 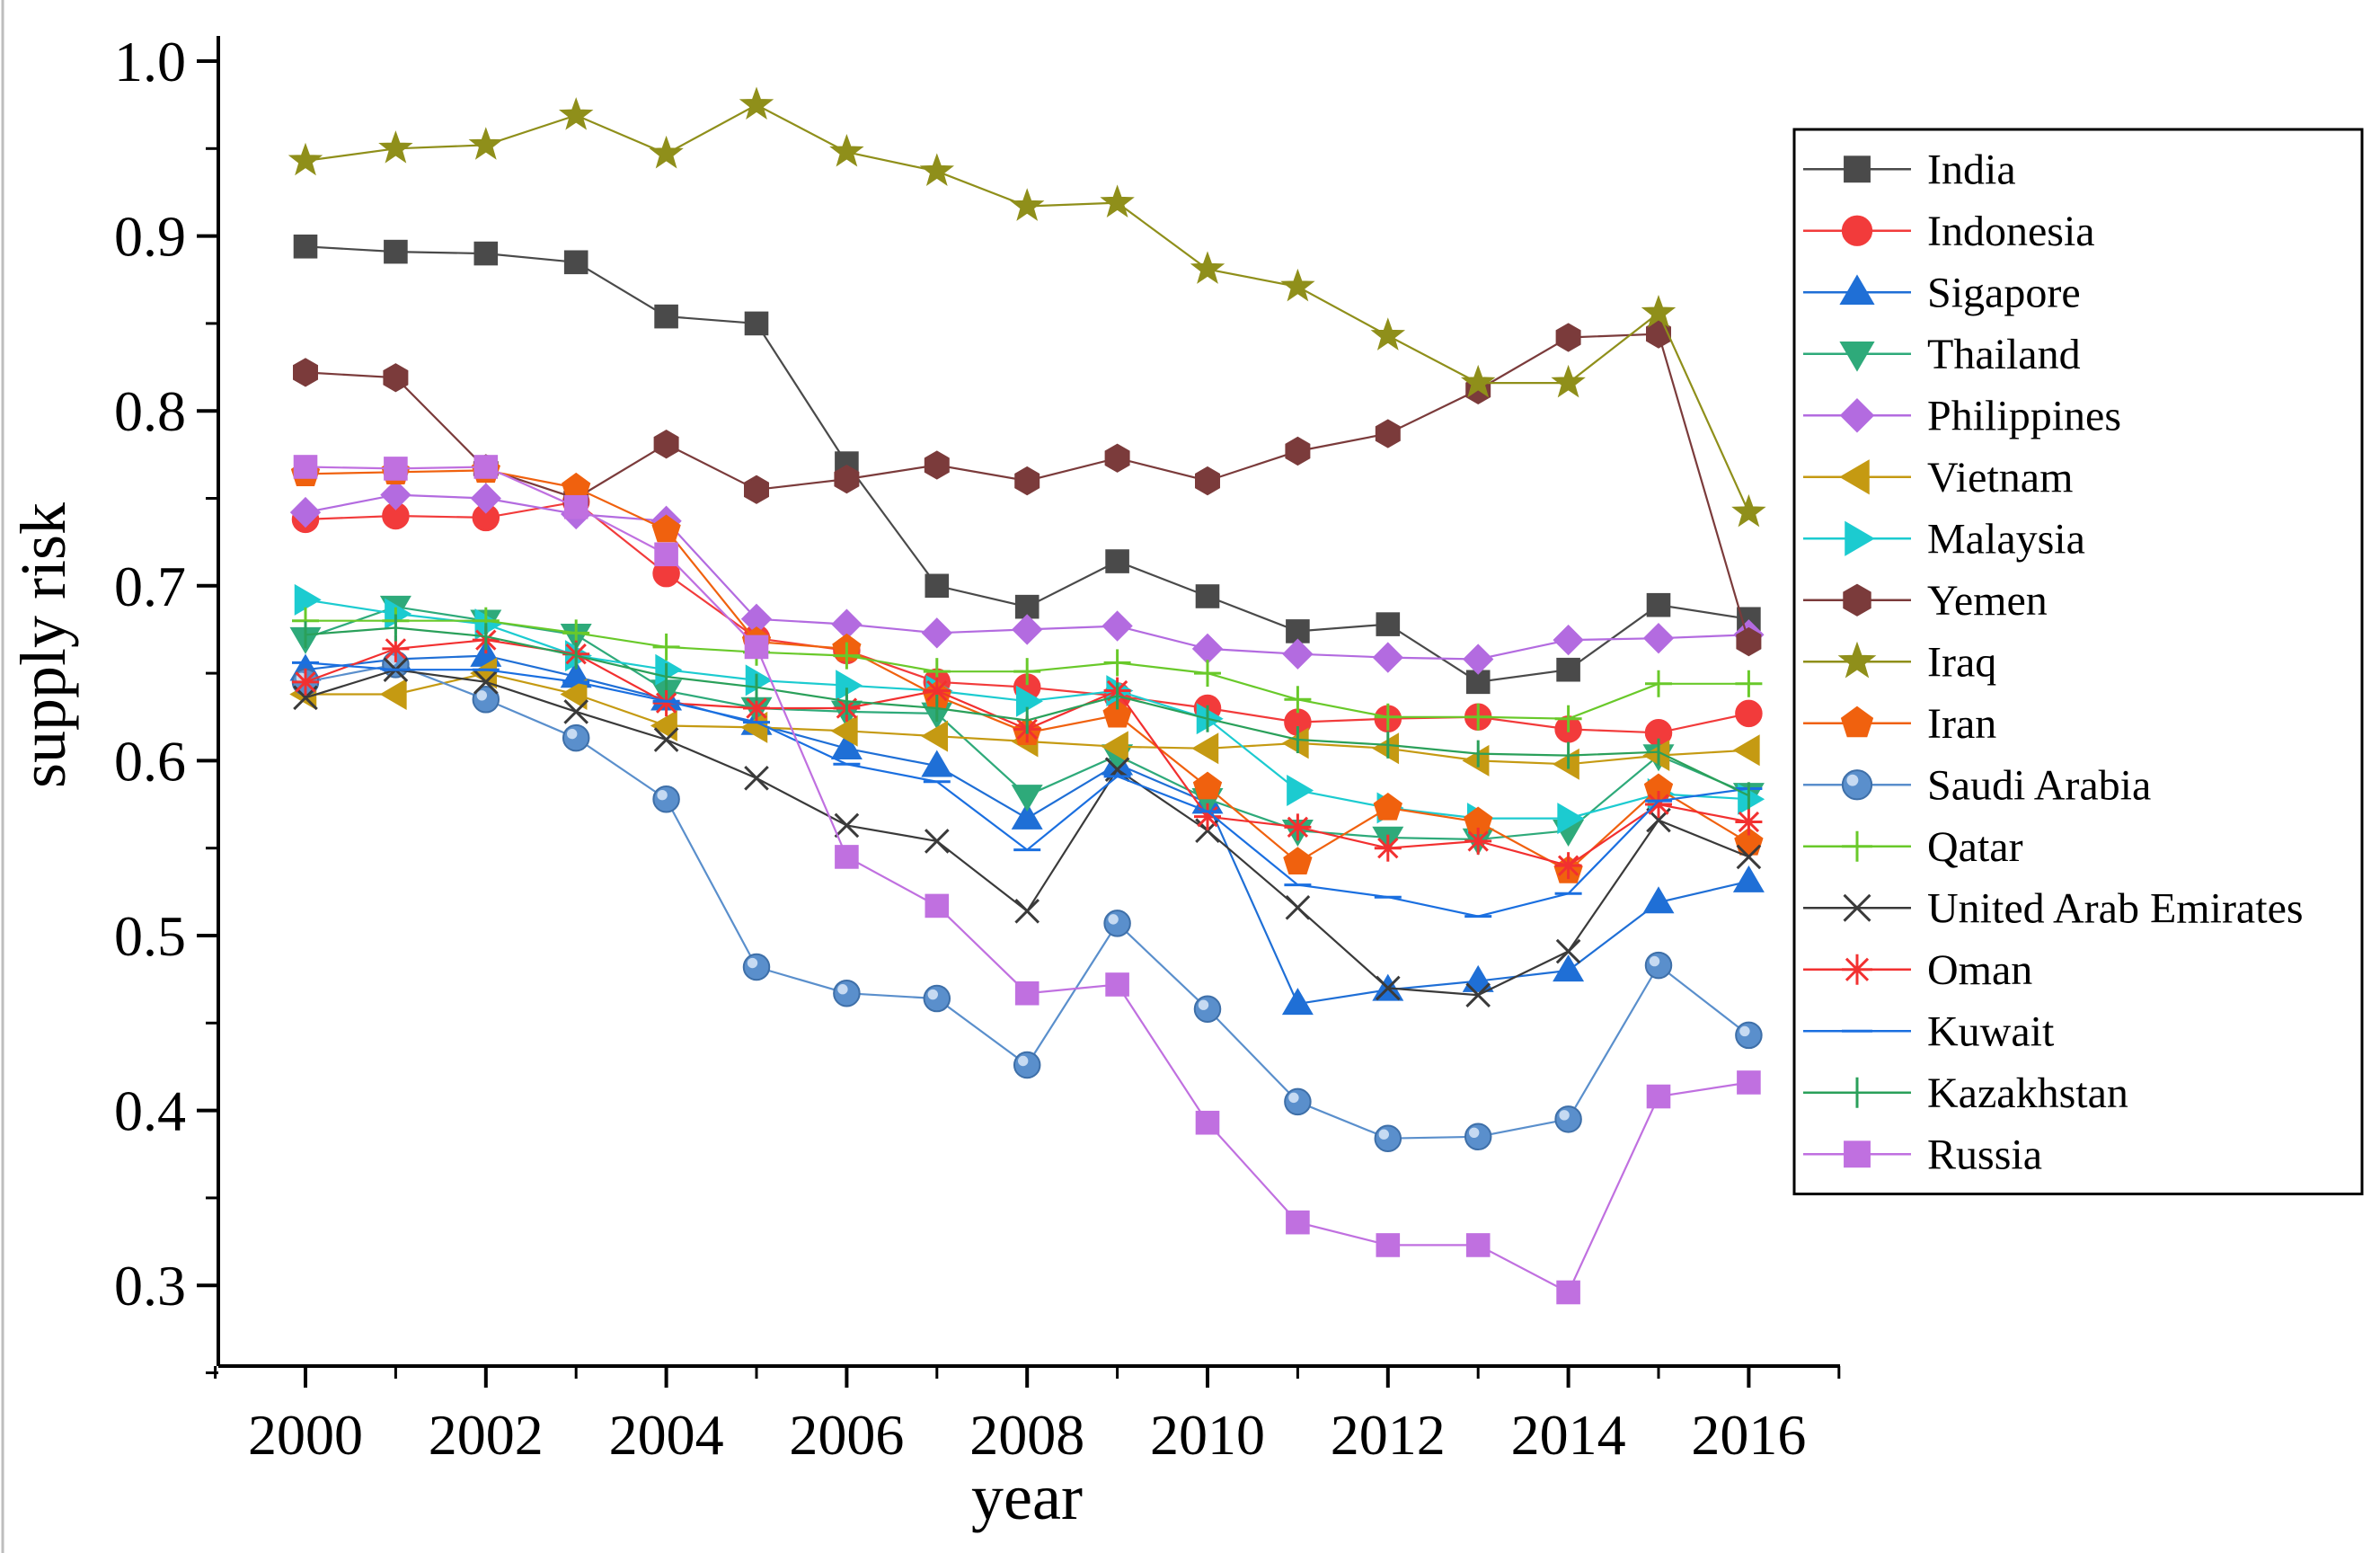 I want to click on legend-marker-iraq, so click(x=1857, y=660).